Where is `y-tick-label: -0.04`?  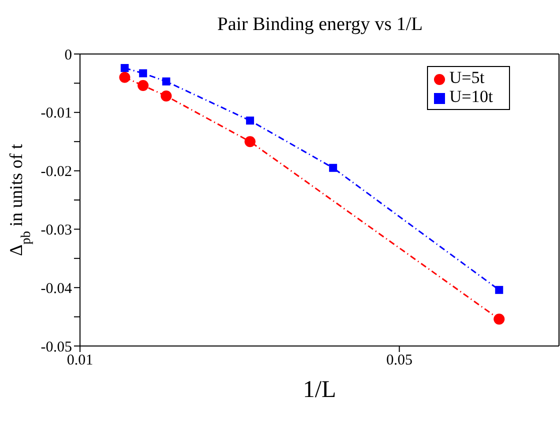
y-tick-label: -0.04 is located at coordinates (56, 288).